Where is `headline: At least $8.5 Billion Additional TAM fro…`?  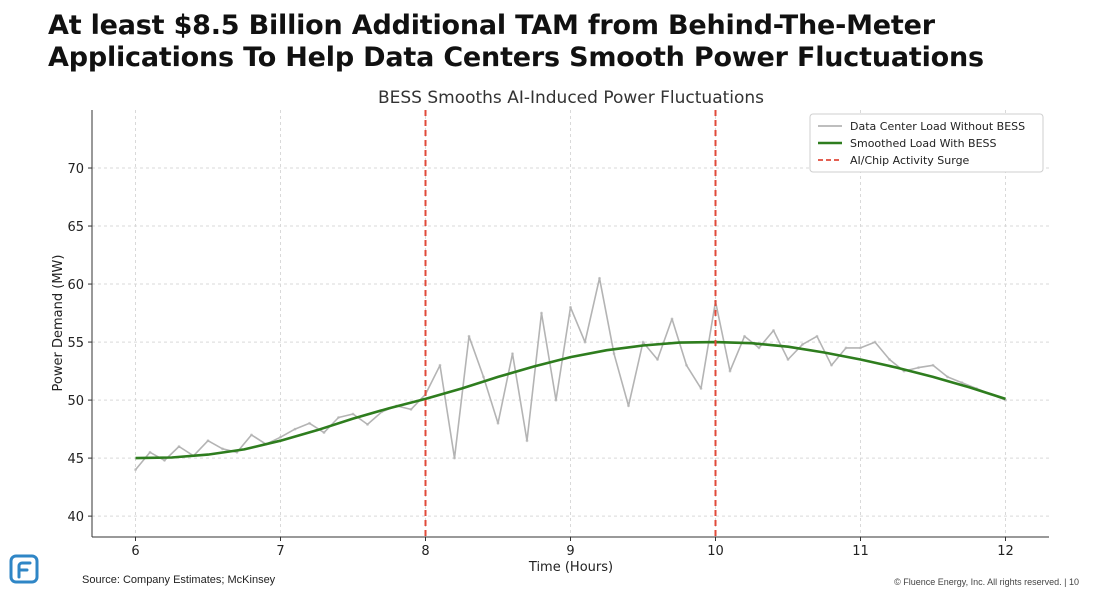
headline: At least $8.5 Billion Additional TAM fro… is located at coordinates (563, 42).